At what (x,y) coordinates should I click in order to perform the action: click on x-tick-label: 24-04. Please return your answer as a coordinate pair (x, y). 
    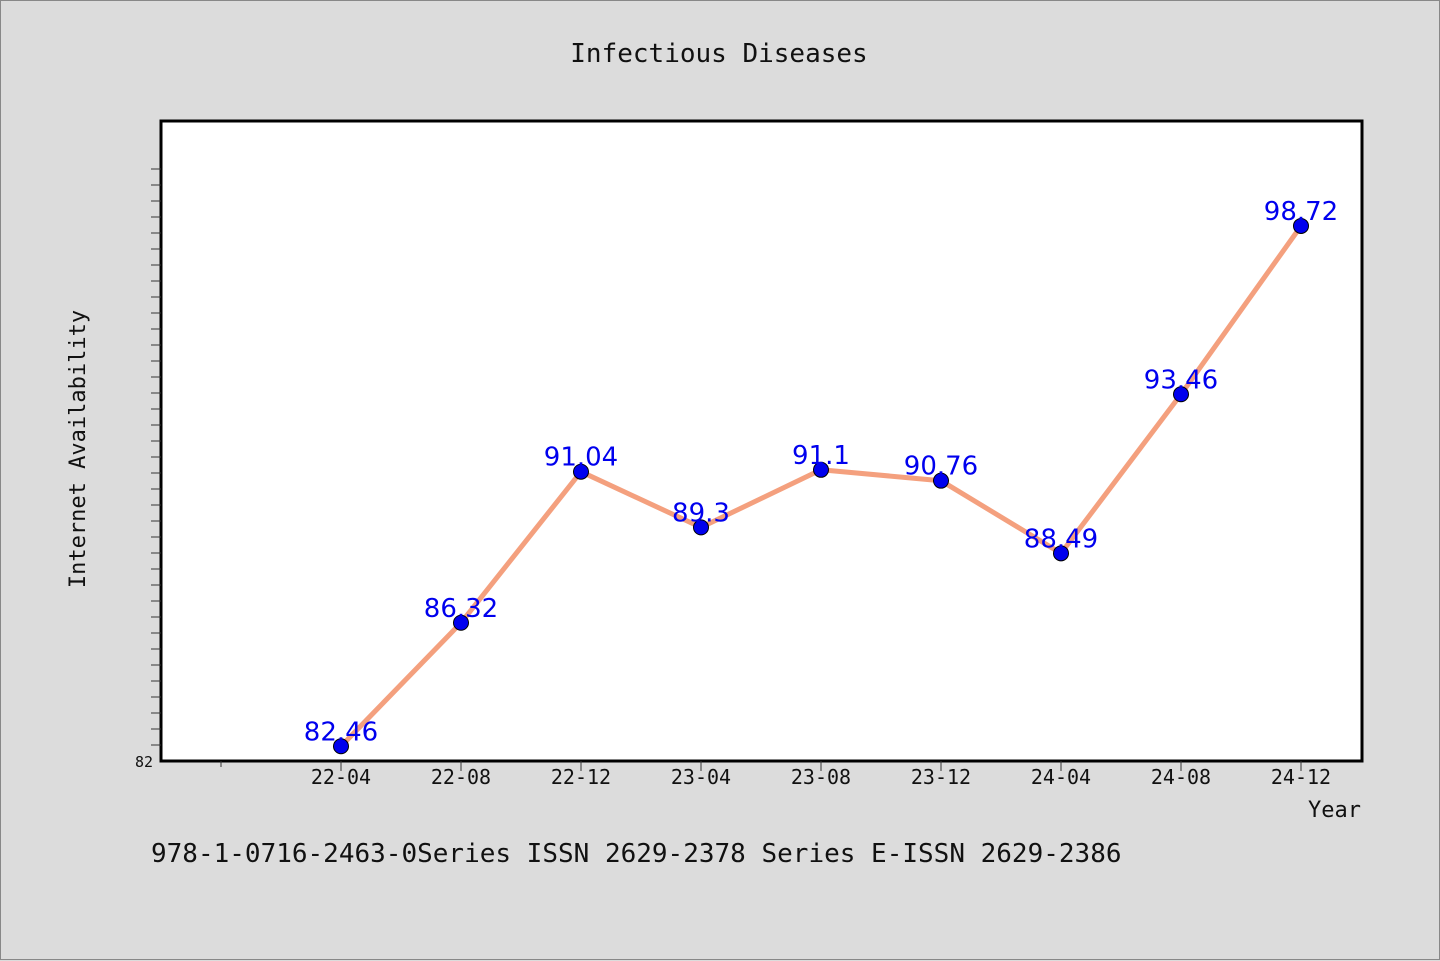
    Looking at the image, I should click on (1061, 777).